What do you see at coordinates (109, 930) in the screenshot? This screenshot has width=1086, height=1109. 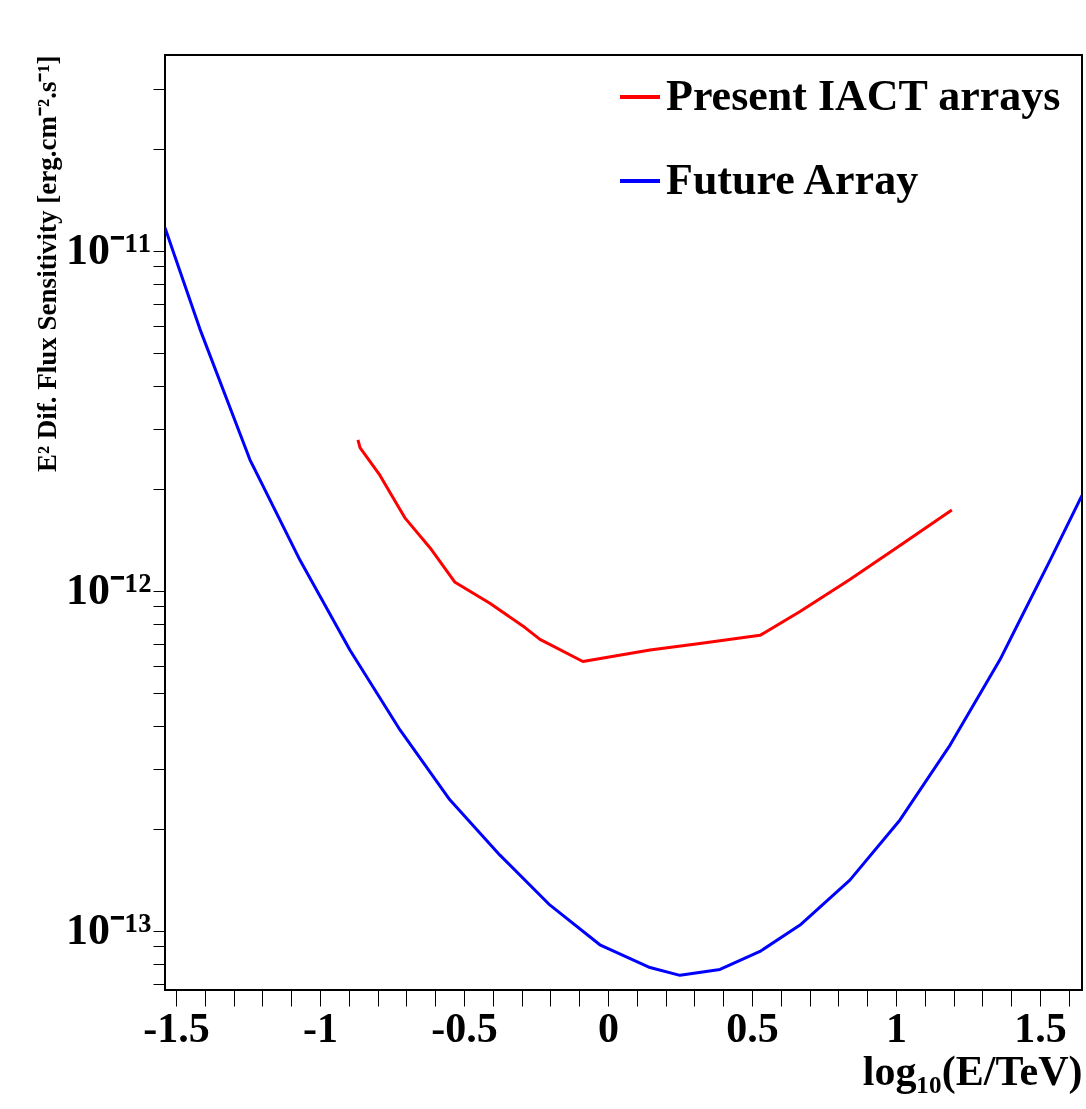 I see `y-tick-label: 10⁻¹³` at bounding box center [109, 930].